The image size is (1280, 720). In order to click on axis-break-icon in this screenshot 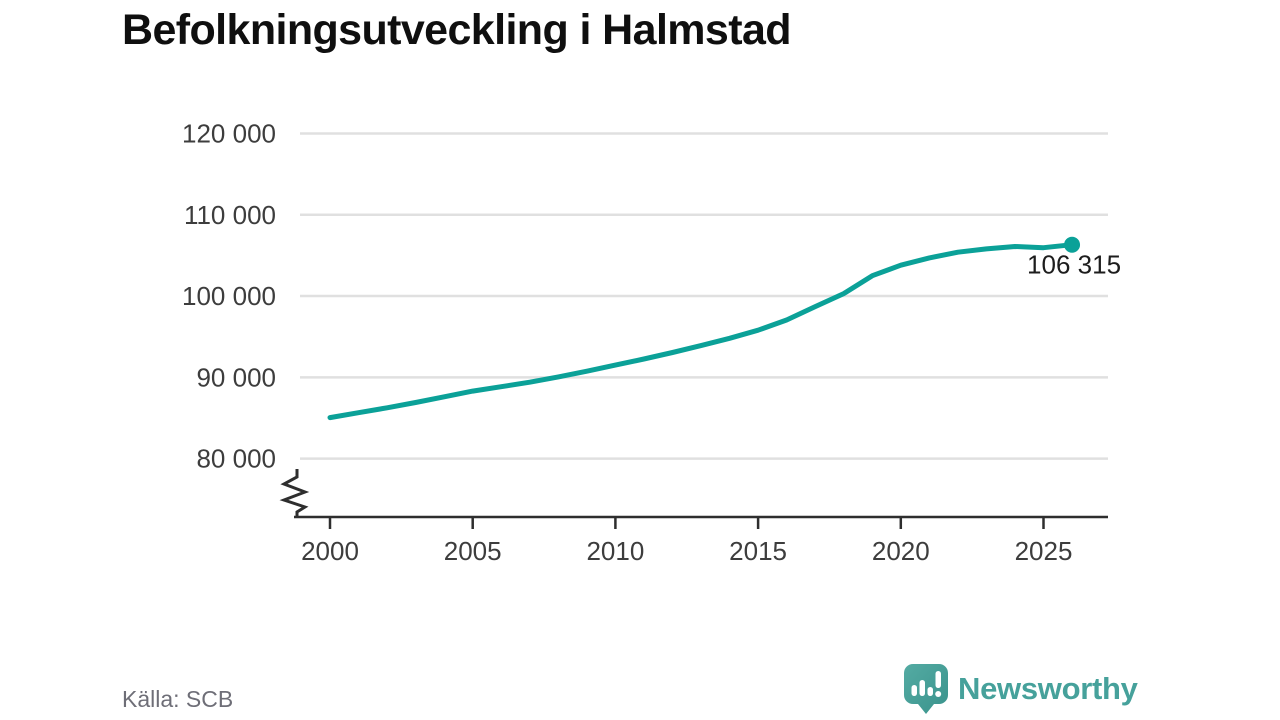, I will do `click(294, 492)`.